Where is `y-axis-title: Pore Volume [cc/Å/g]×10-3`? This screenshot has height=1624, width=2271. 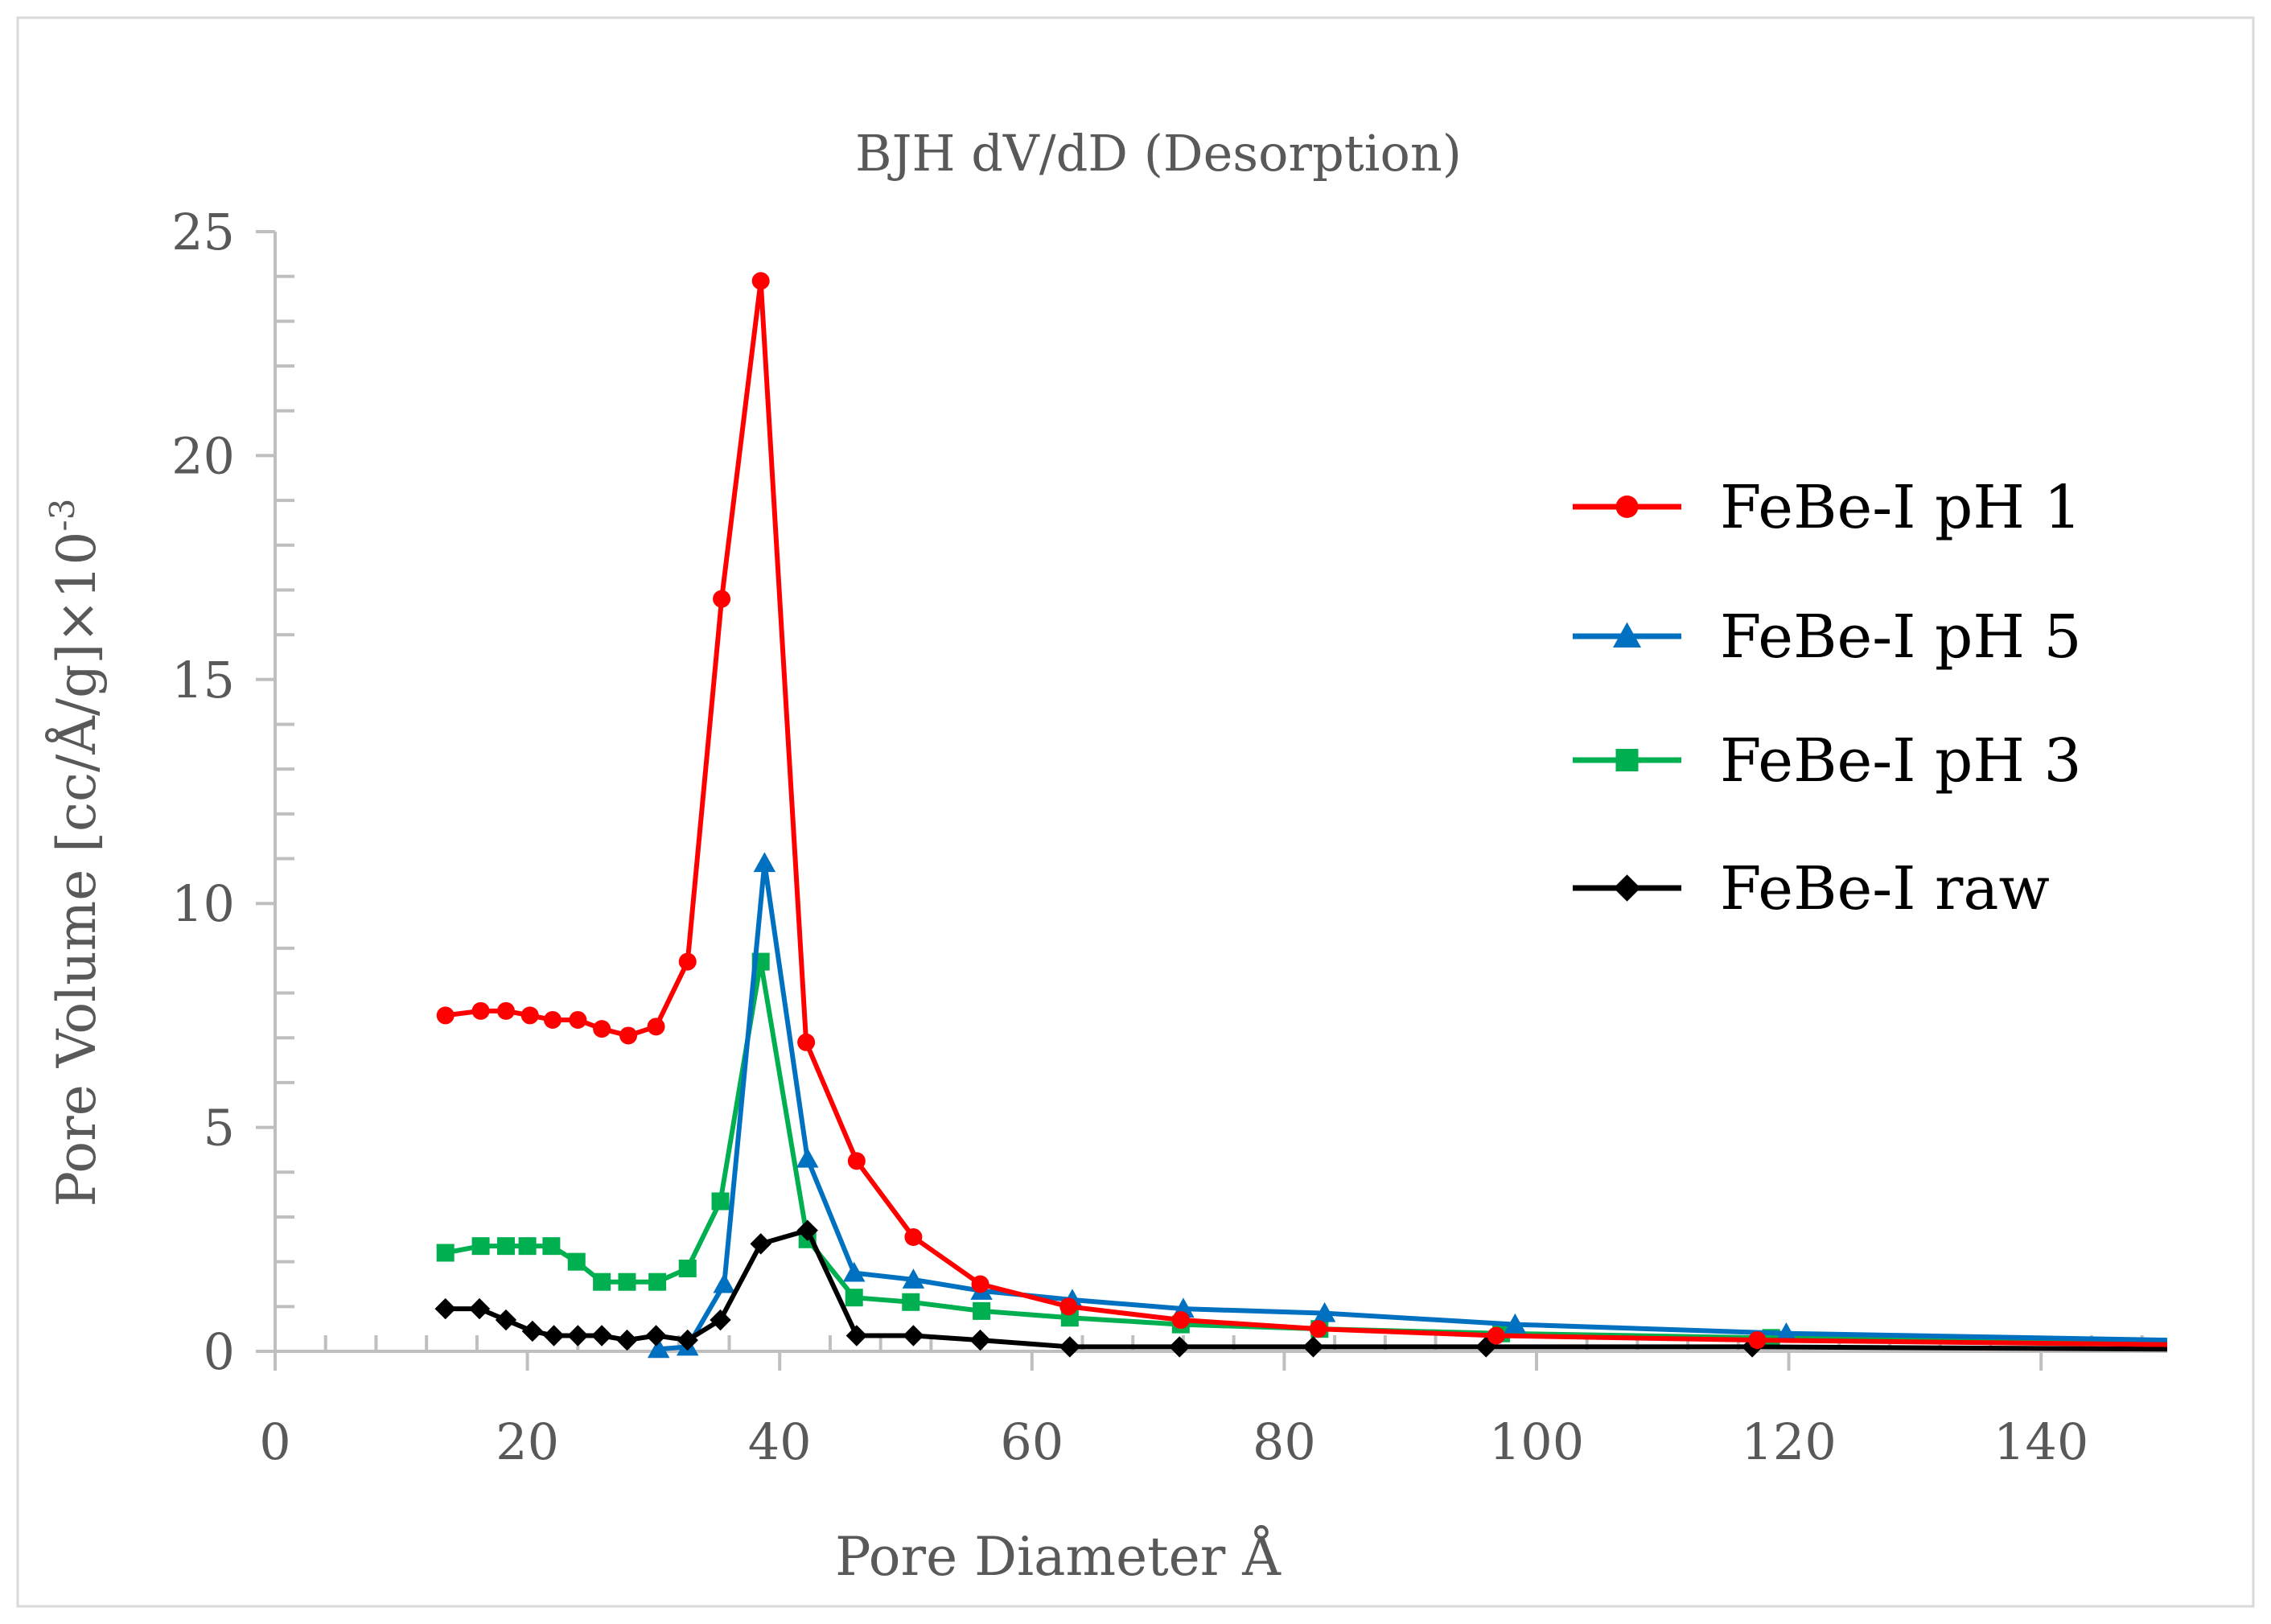 y-axis-title: Pore Volume [cc/Å/g]×10-3 is located at coordinates (75, 853).